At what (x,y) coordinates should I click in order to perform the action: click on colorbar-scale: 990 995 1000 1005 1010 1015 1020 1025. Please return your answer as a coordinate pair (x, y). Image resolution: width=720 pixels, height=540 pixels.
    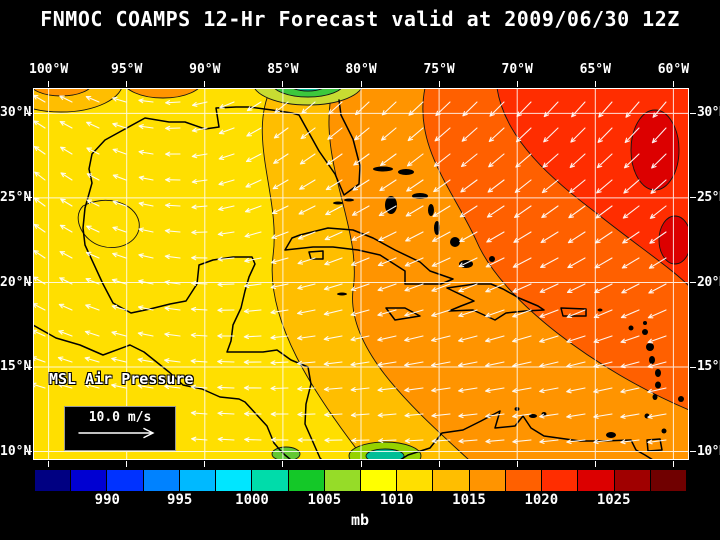
    Looking at the image, I should click on (360, 500).